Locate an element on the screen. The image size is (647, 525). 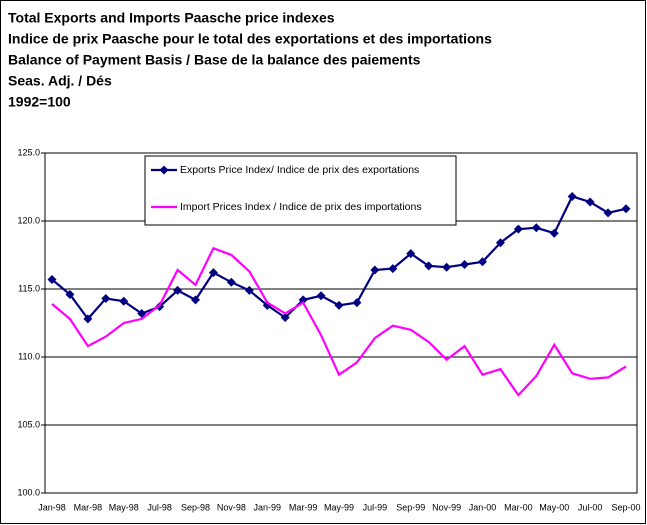
y-tick-label: 115.0 is located at coordinates (29, 288).